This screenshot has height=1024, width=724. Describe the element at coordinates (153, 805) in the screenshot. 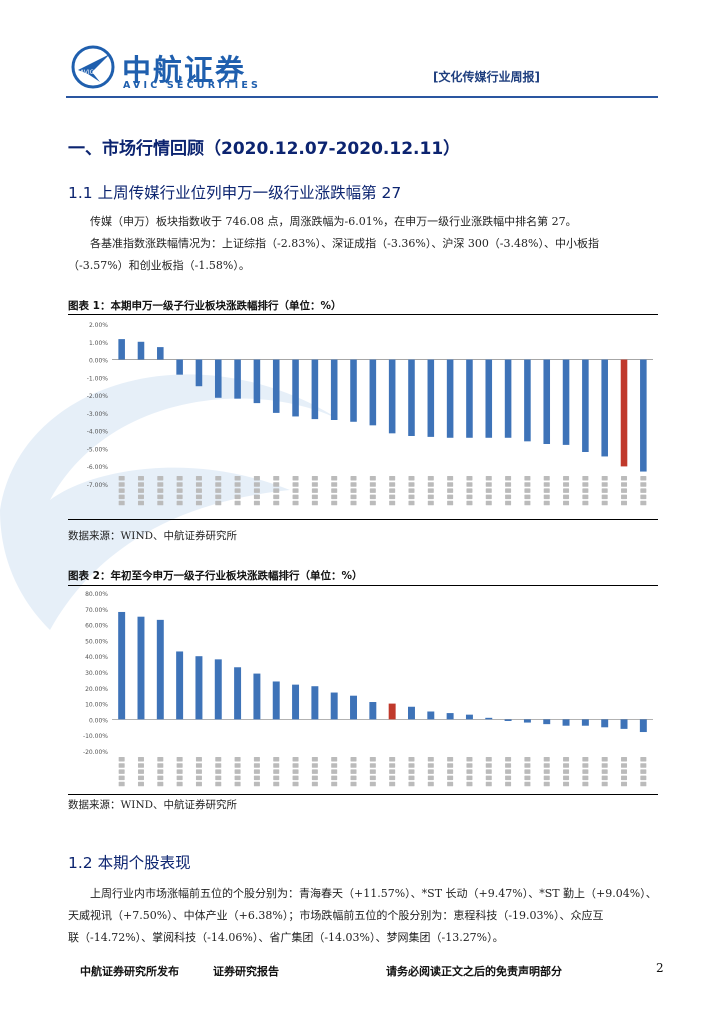

I see `figure-2-source: 数据来源：WIND、中航证券研究所` at that location.